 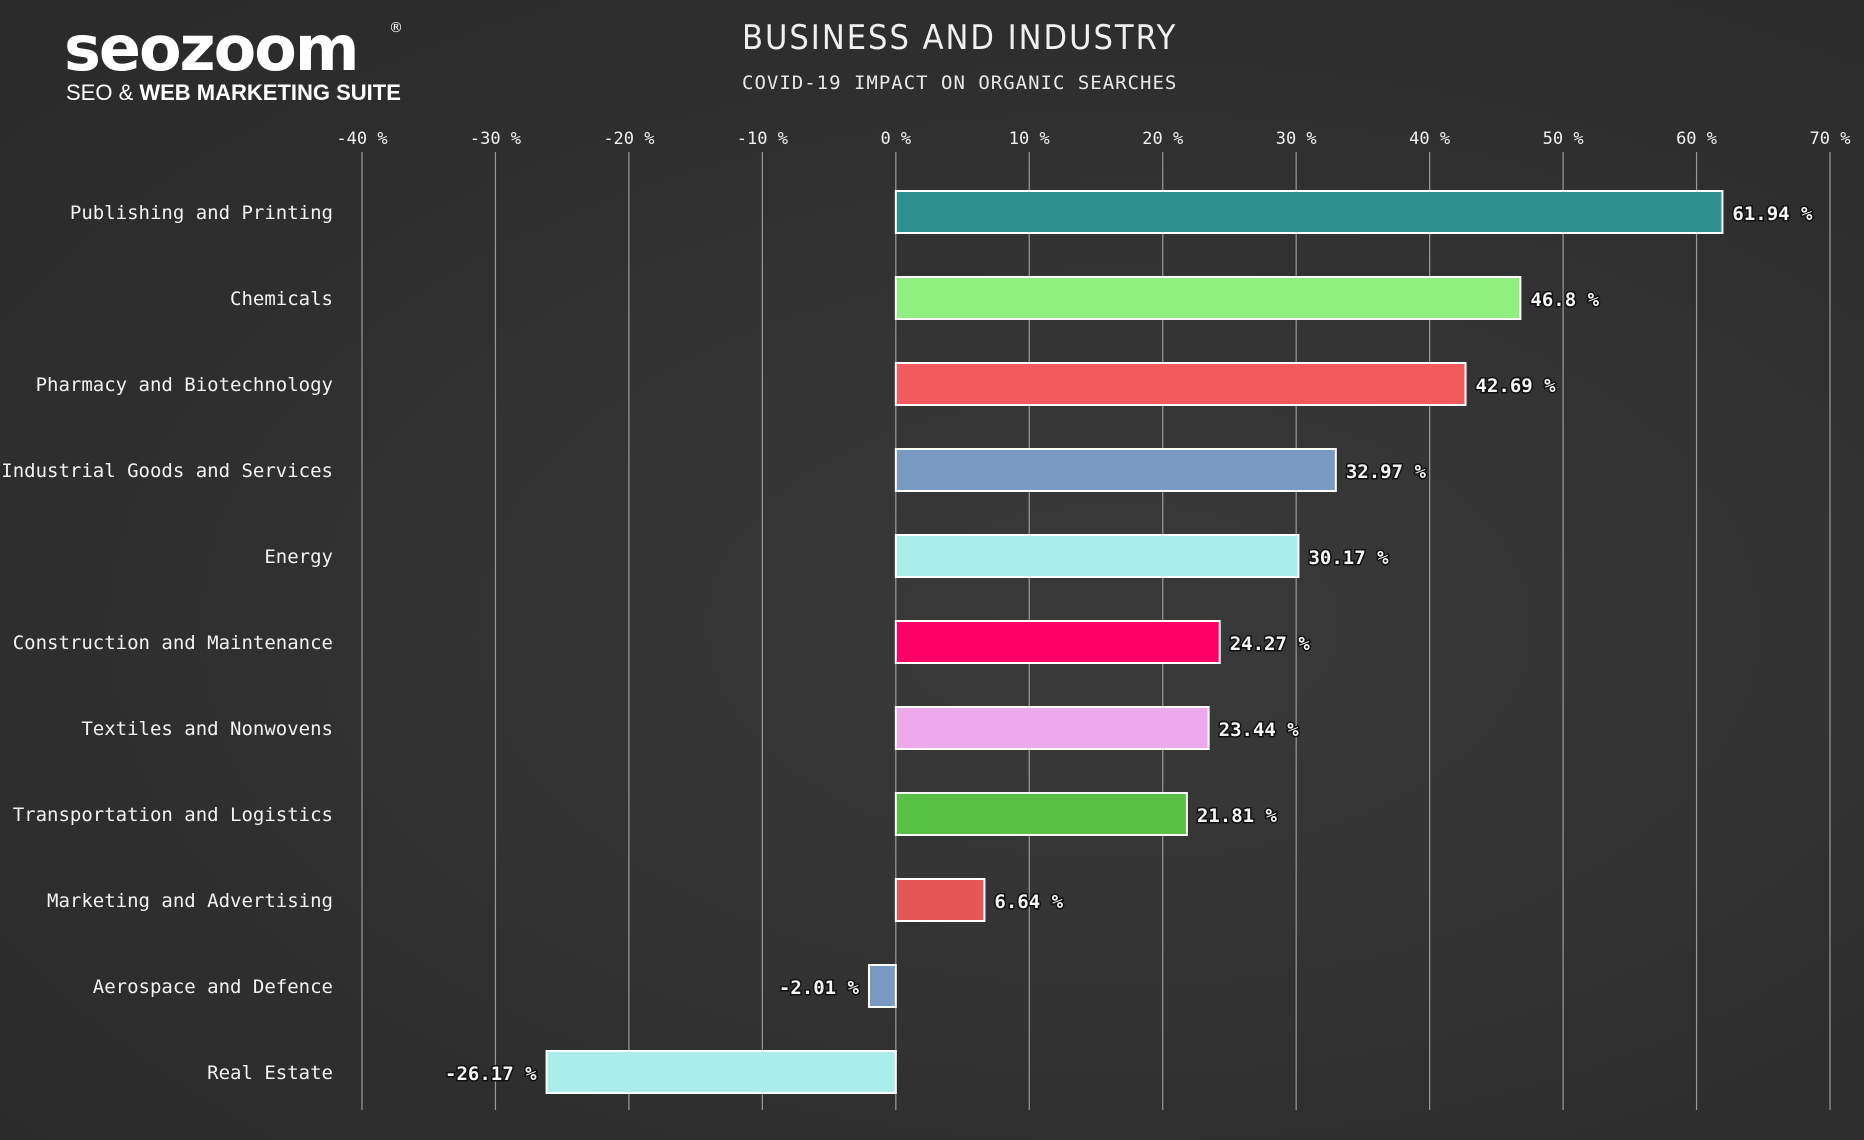 I want to click on brand-tagline: SEO & WEB MARKETING SUITE, so click(x=233, y=93).